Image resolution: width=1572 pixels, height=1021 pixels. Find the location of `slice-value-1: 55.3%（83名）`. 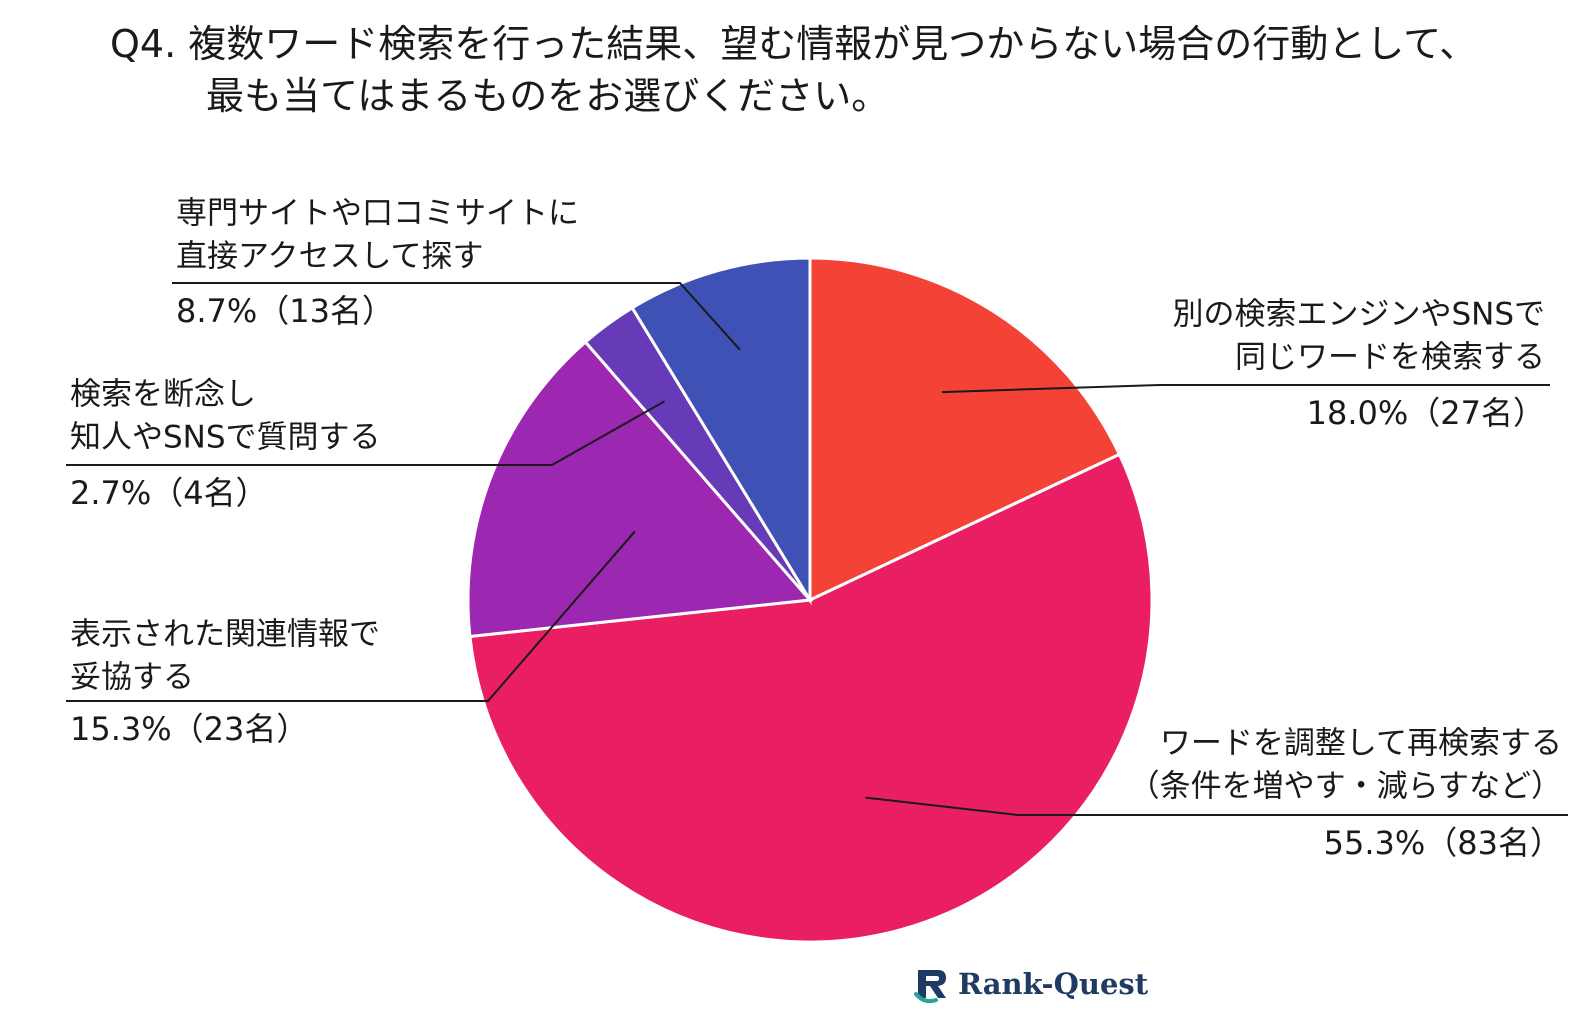

slice-value-1: 55.3%（83名） is located at coordinates (1443, 843).